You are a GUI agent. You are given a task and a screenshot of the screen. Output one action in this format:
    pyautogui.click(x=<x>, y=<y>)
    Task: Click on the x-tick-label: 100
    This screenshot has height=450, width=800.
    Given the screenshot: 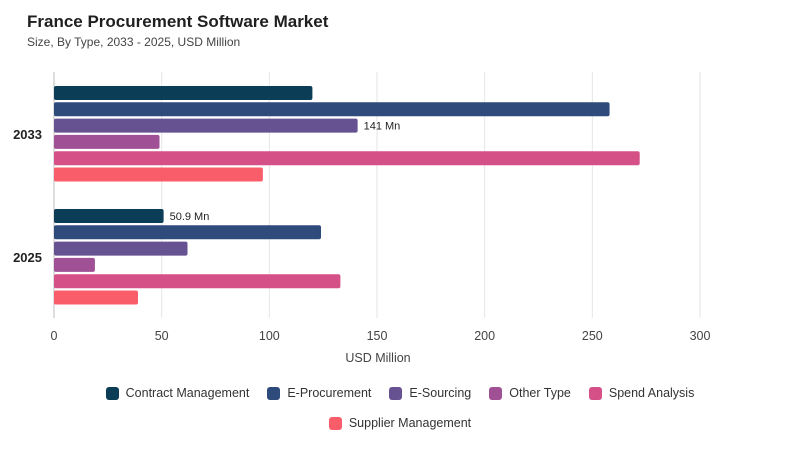 What is the action you would take?
    pyautogui.click(x=269, y=336)
    